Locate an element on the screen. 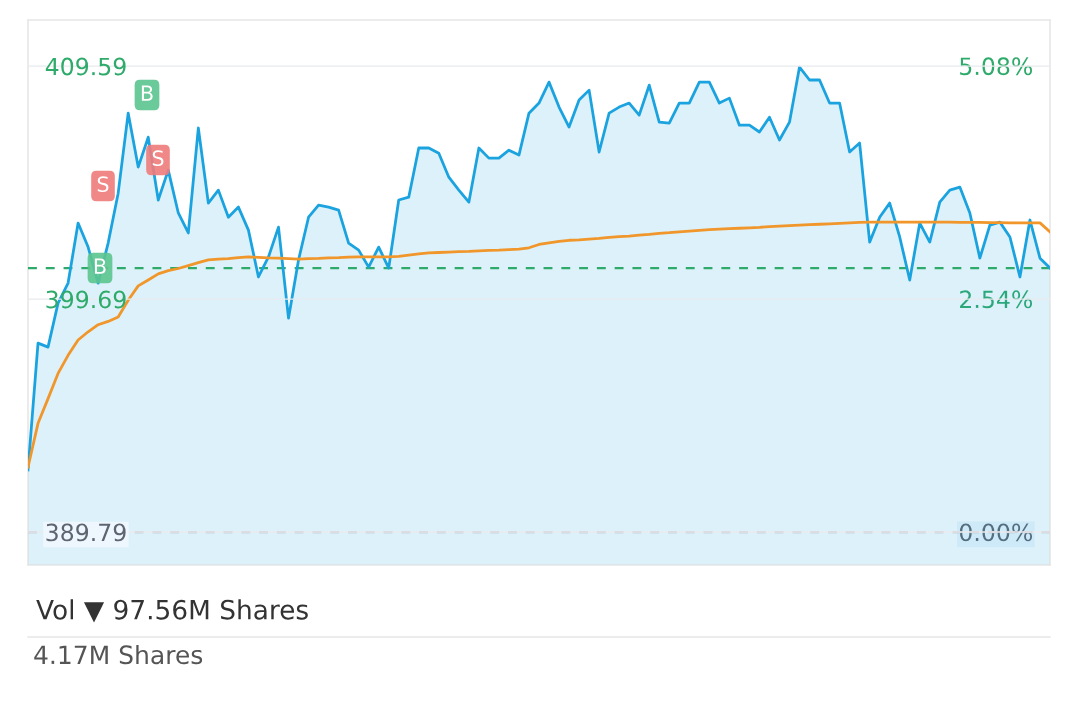 This screenshot has height=715, width=1080. text: 4.17M Shares is located at coordinates (118, 654).